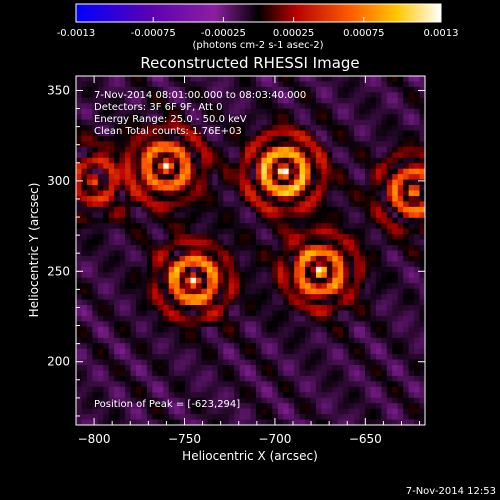 This screenshot has height=500, width=500. Describe the element at coordinates (293, 33) in the screenshot. I see `colorbar-tick-label: 0.00025` at that location.